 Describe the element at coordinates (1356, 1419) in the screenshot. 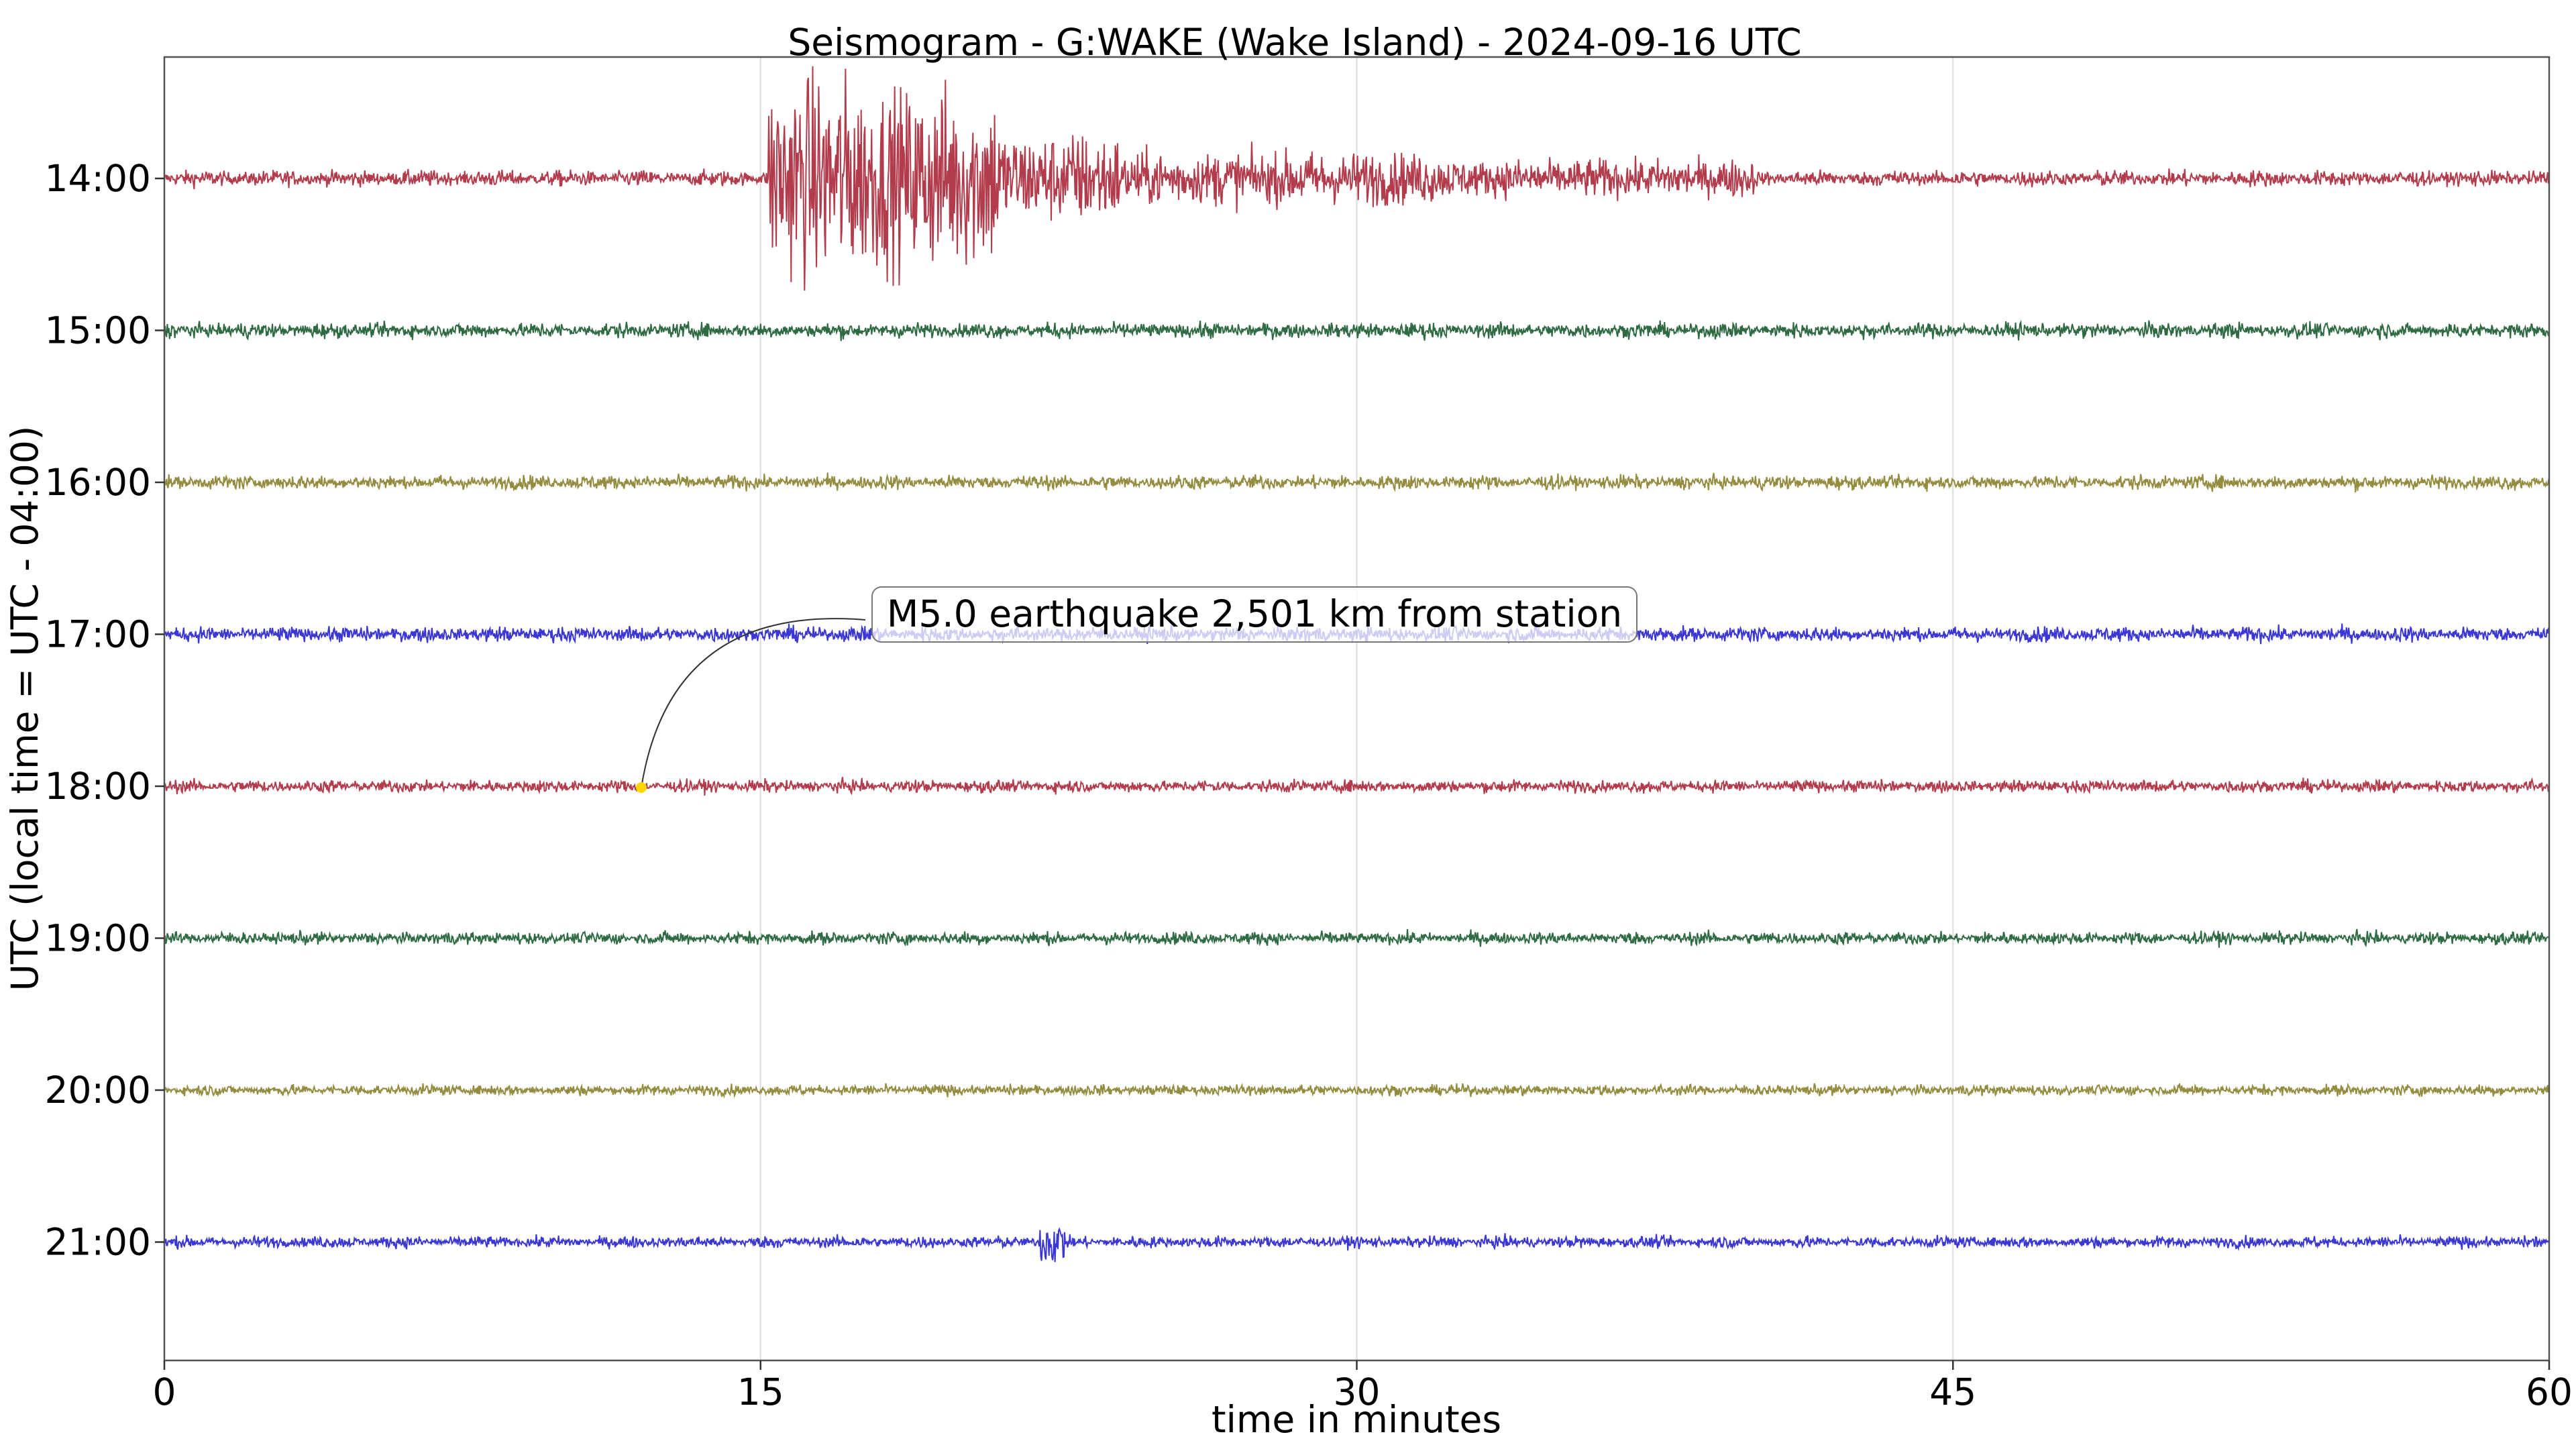

I see `x-axis-label: time in minutes` at that location.